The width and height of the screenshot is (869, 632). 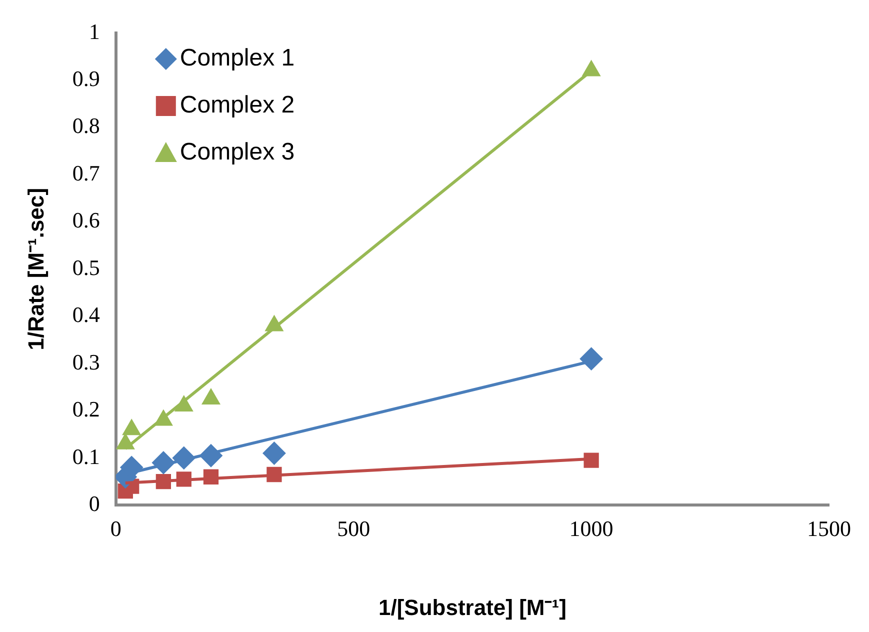 I want to click on x-axis-title: 1/[Substrate] [M⁻¹], so click(x=472, y=607).